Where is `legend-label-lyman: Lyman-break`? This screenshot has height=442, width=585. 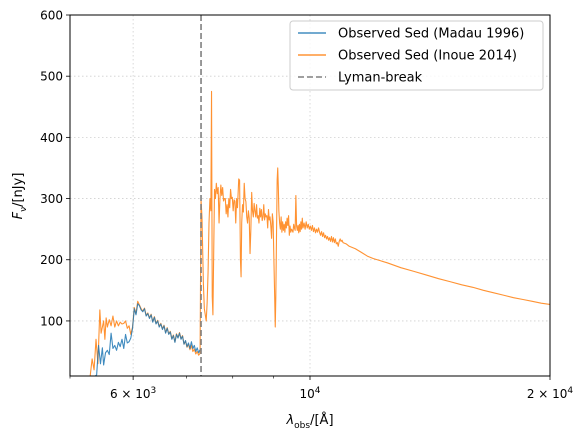
legend-label-lyman: Lyman-break is located at coordinates (380, 78).